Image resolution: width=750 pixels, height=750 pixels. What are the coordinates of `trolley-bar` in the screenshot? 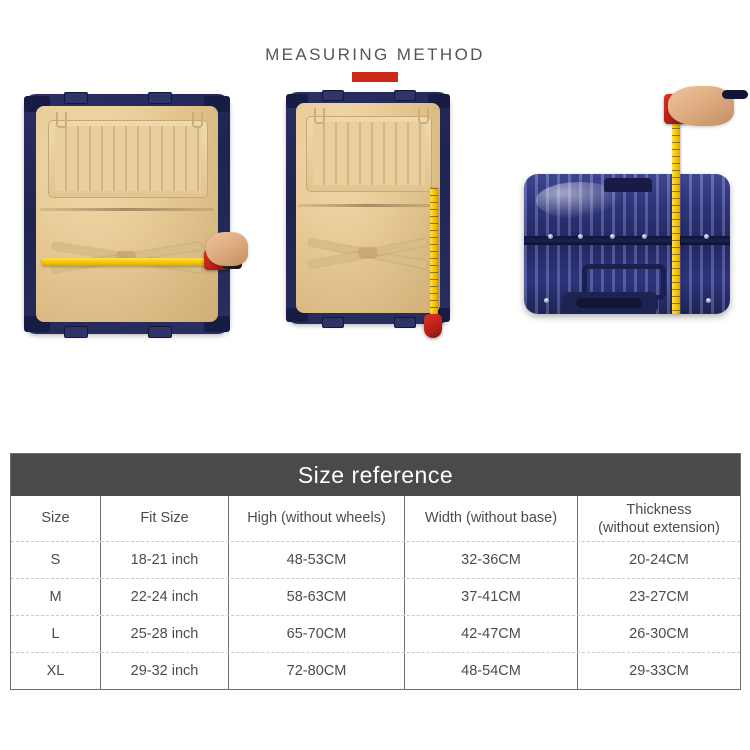 It's located at (609, 303).